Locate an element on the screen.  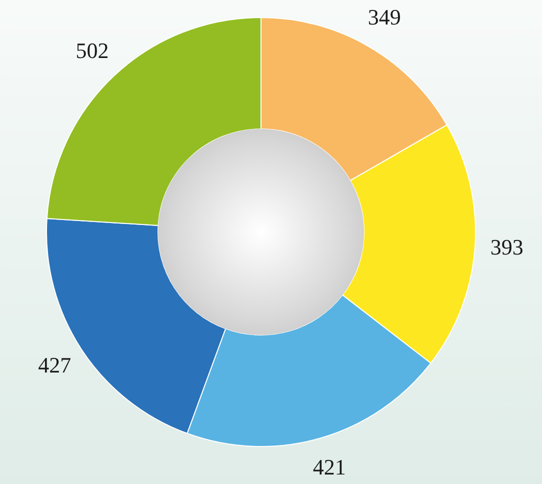
data-label: 421 is located at coordinates (329, 467).